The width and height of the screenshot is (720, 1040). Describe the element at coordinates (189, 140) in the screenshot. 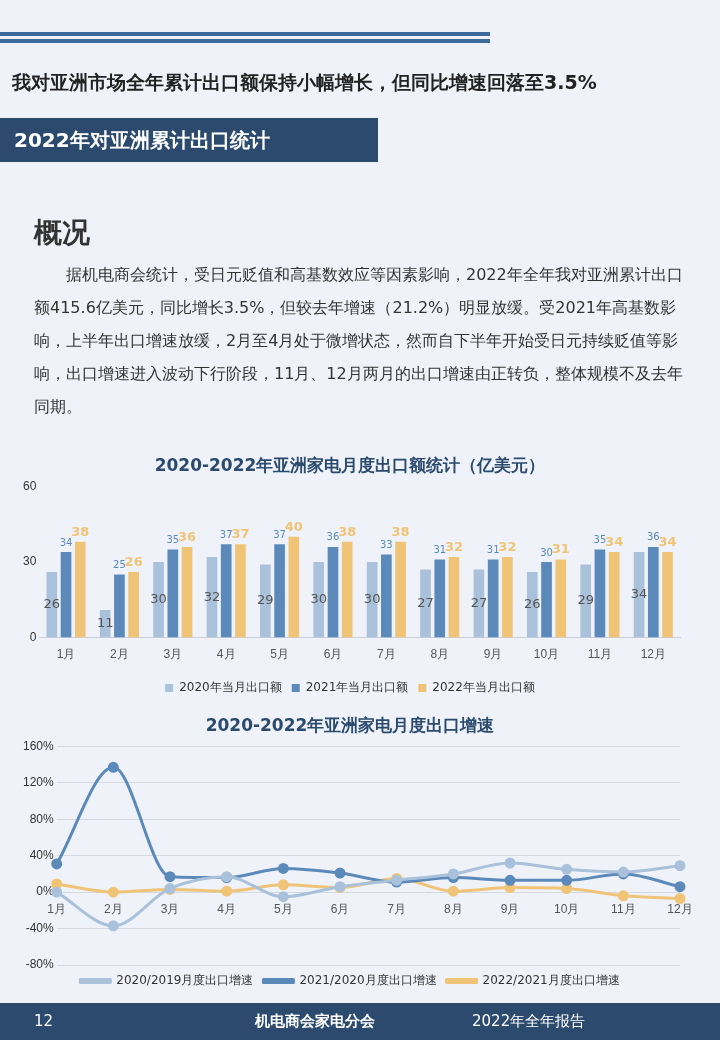

I see `text: 2022年对亚洲累计出口统计` at that location.